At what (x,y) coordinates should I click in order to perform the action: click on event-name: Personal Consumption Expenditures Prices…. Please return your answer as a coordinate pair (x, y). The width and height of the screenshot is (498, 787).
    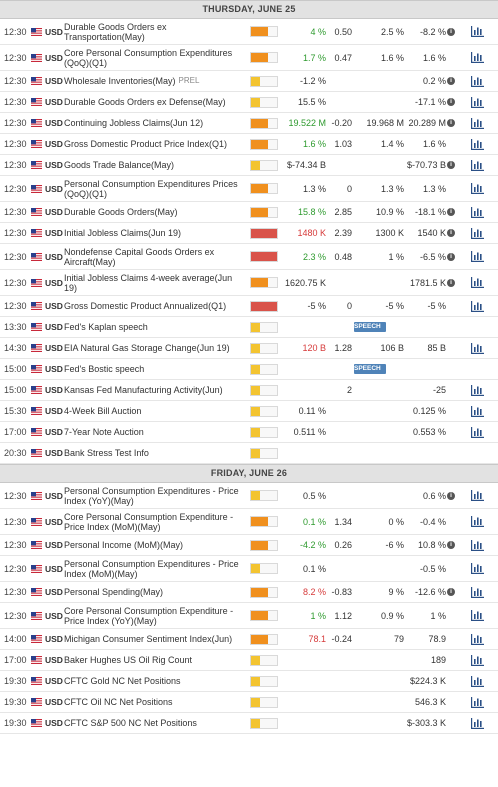
    Looking at the image, I should click on (155, 188).